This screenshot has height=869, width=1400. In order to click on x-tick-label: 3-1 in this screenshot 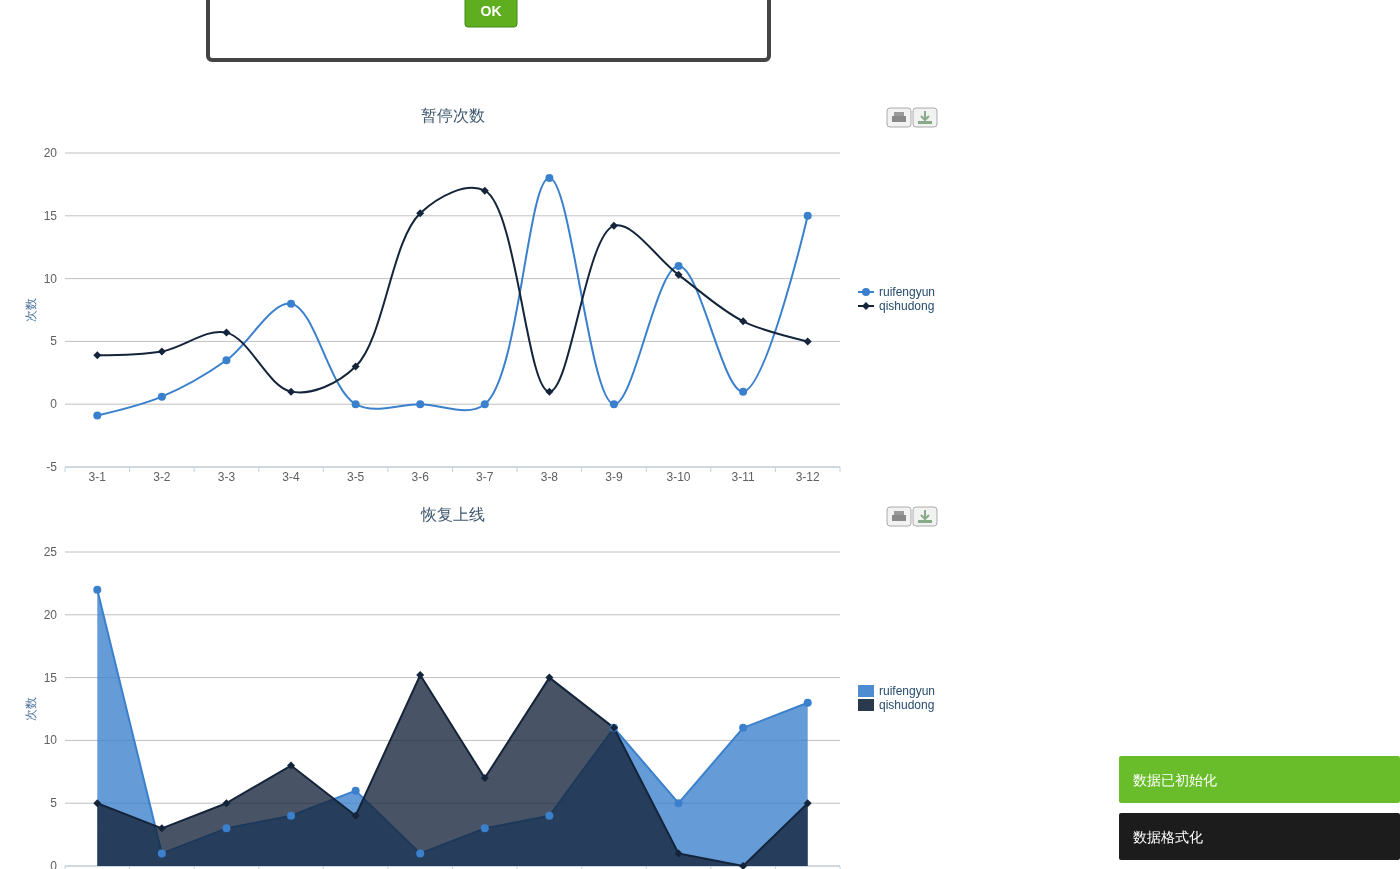, I will do `click(97, 477)`.